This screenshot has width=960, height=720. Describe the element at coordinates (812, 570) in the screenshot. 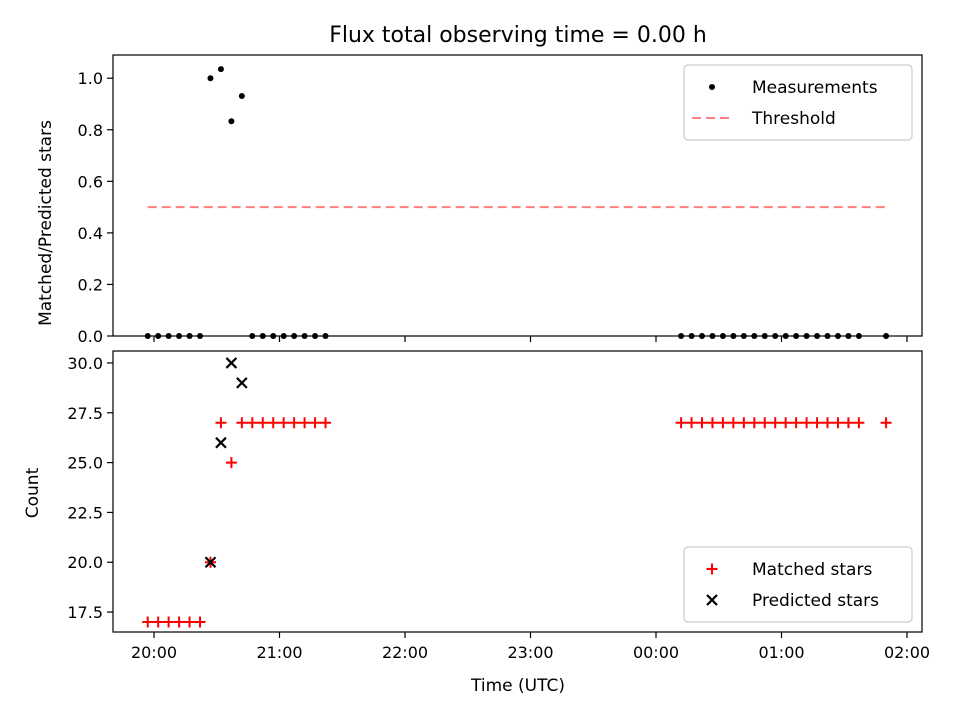

I see `legend-label: Matched stars` at that location.